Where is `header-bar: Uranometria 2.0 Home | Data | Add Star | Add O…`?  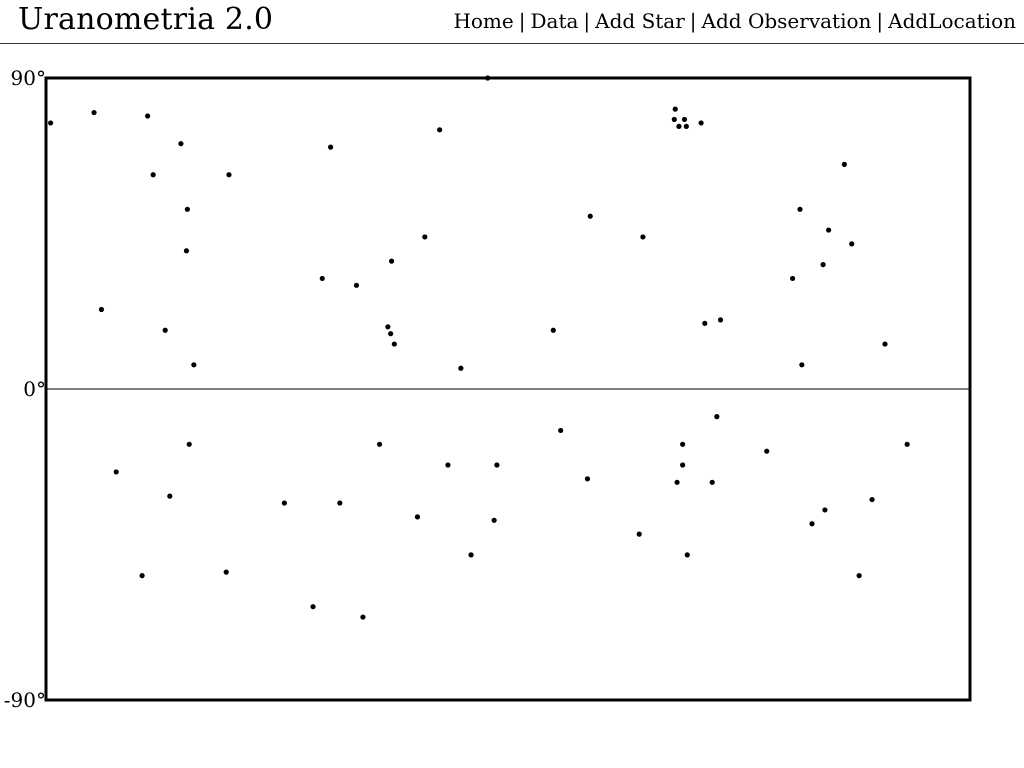
header-bar: Uranometria 2.0 Home | Data | Add Star | Add O… is located at coordinates (512, 22).